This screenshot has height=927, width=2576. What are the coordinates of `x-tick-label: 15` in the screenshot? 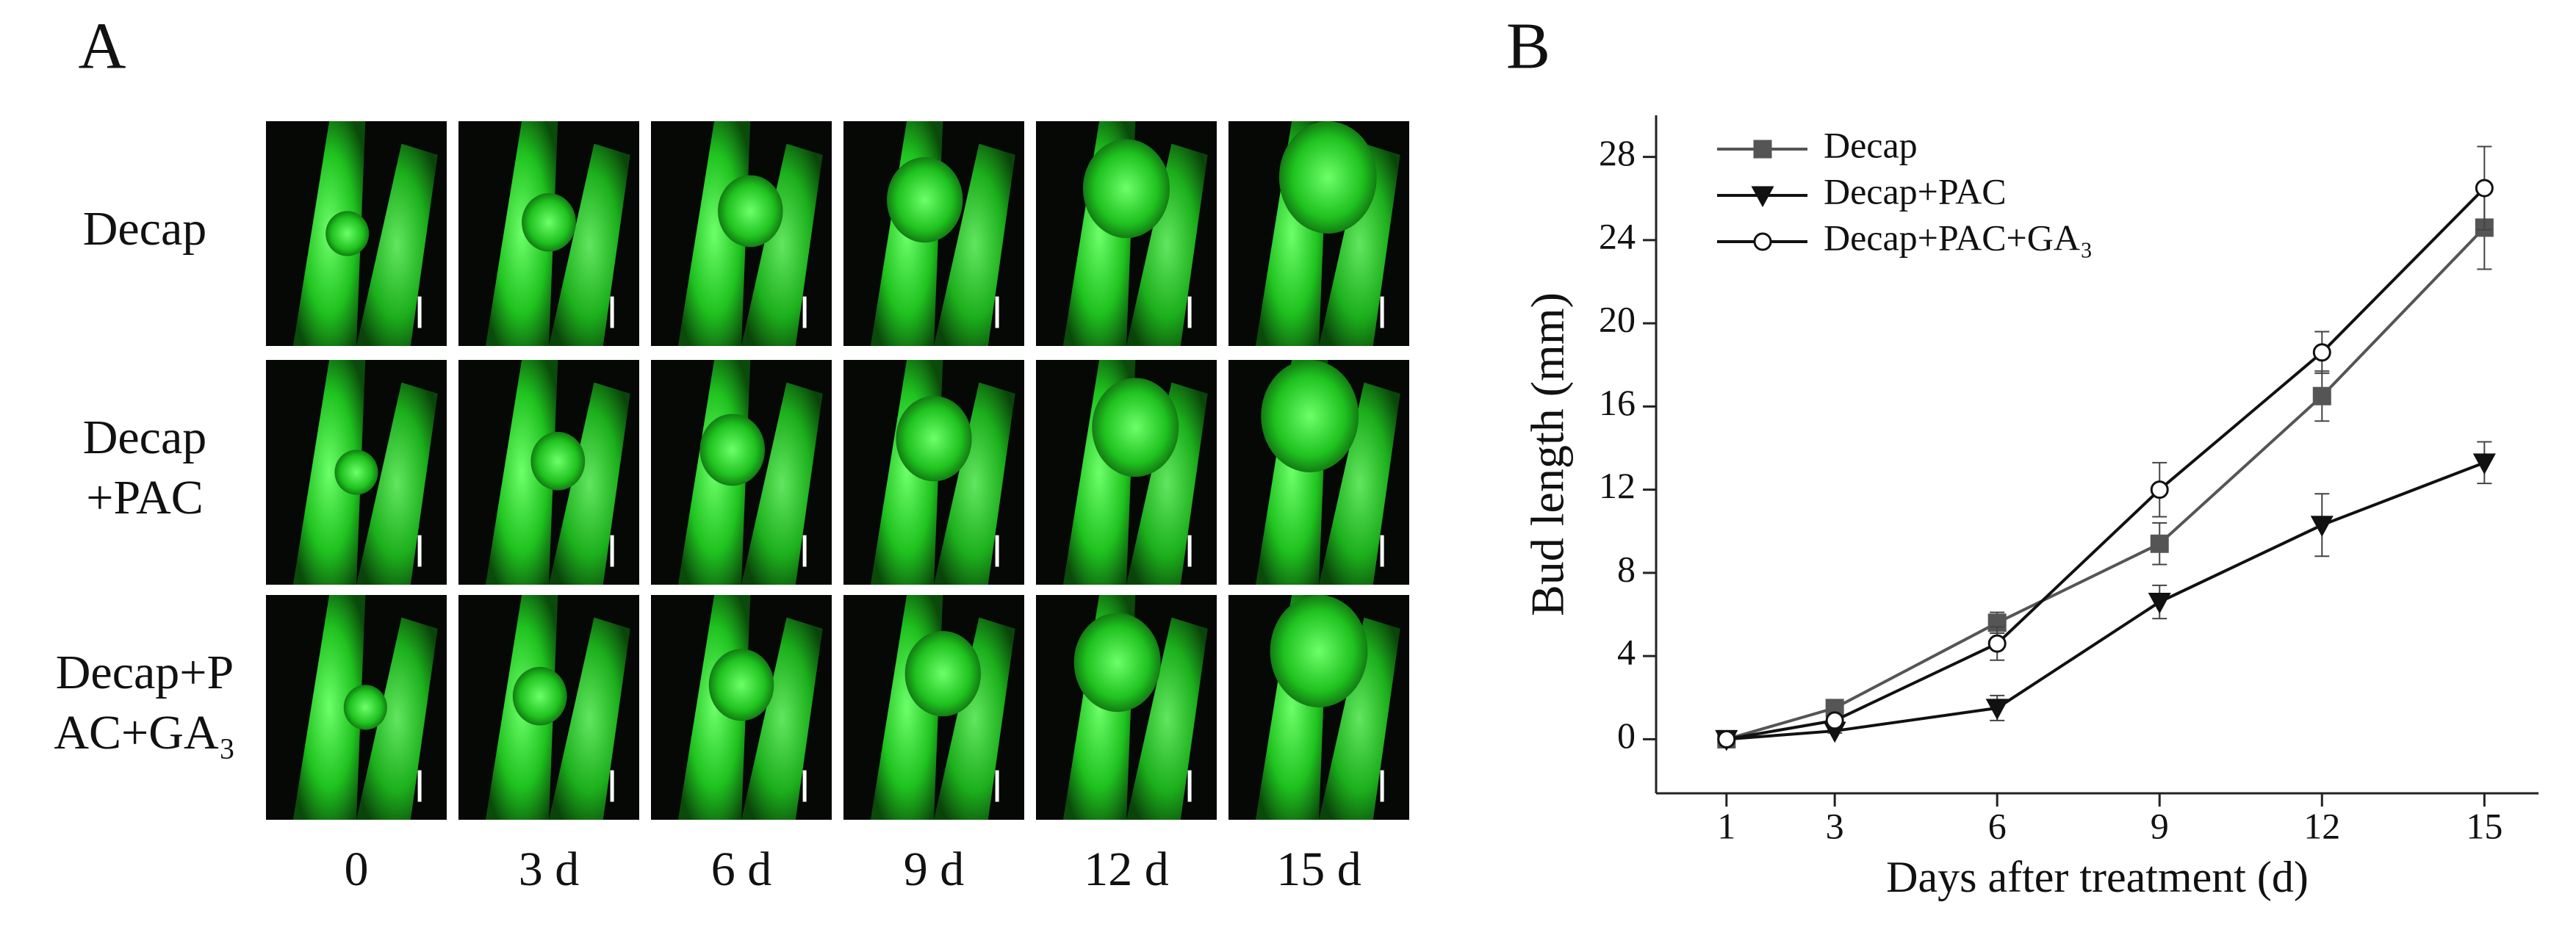 It's located at (2484, 826).